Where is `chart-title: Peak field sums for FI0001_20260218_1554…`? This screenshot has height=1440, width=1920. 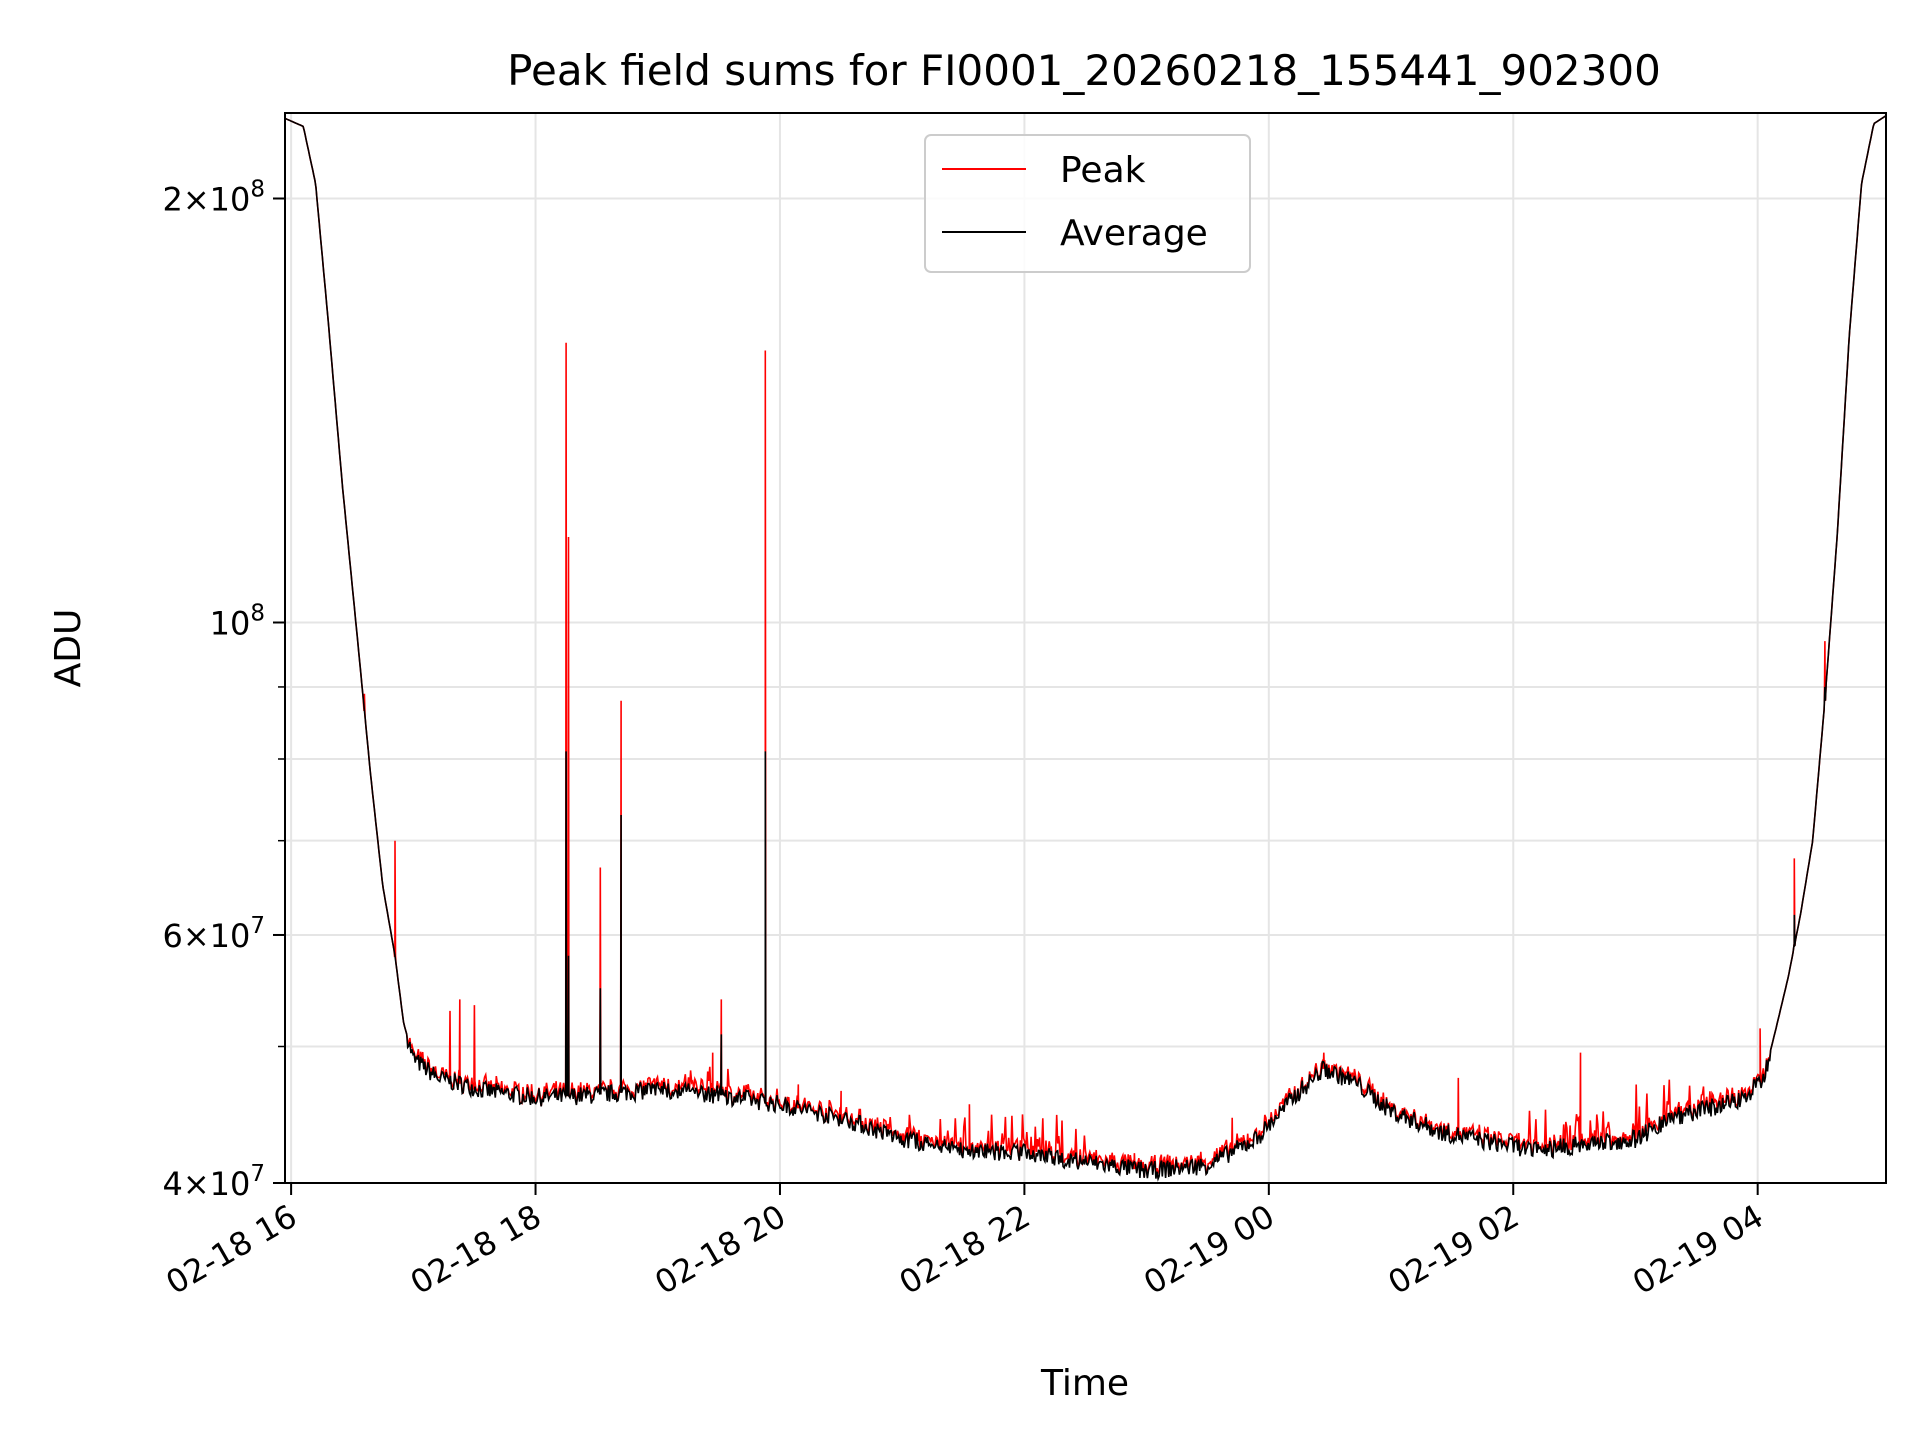 chart-title: Peak field sums for FI0001_20260218_1554… is located at coordinates (1084, 70).